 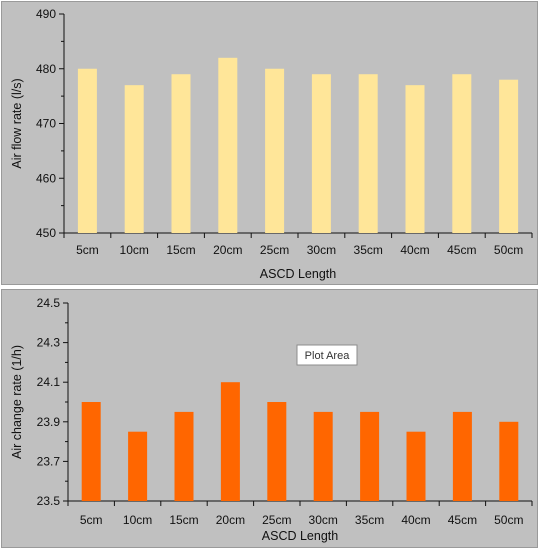 What do you see at coordinates (49, 382) in the screenshot?
I see `y-tick-label: 24.1` at bounding box center [49, 382].